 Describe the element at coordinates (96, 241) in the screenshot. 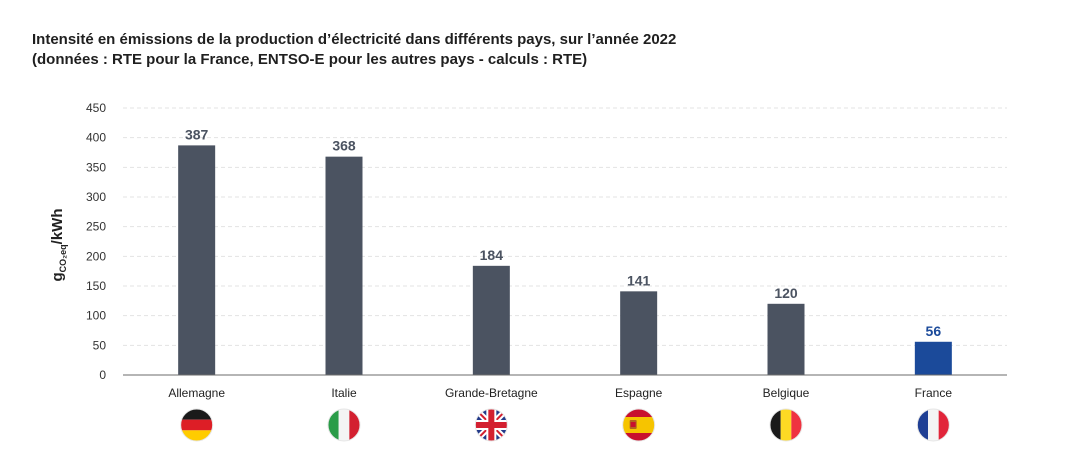

I see `y-axis: 0 50 100 150 200 250 300 350 400 450` at that location.